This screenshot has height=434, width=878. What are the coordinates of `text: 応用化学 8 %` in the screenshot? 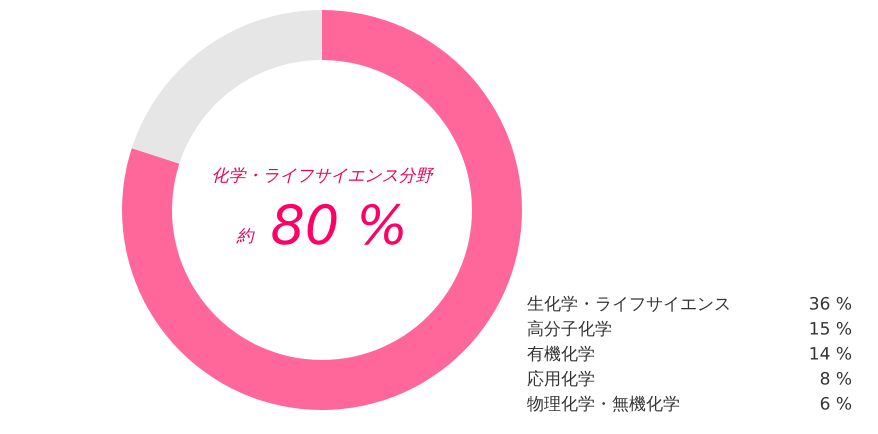 It's located at (689, 380).